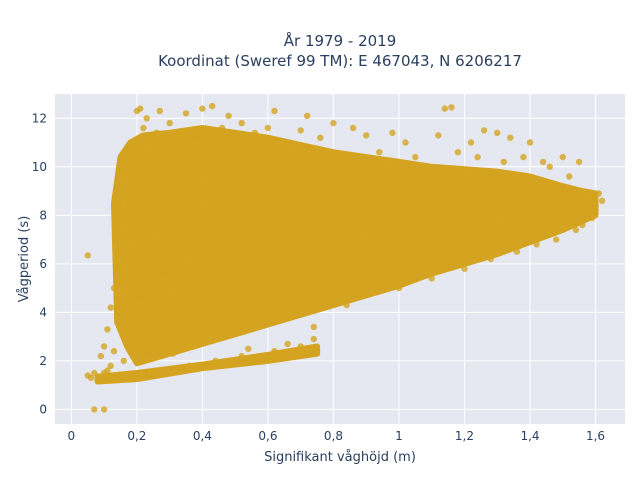 The height and width of the screenshot is (480, 640). Describe the element at coordinates (202, 436) in the screenshot. I see `x-tick-label: 0,4` at that location.